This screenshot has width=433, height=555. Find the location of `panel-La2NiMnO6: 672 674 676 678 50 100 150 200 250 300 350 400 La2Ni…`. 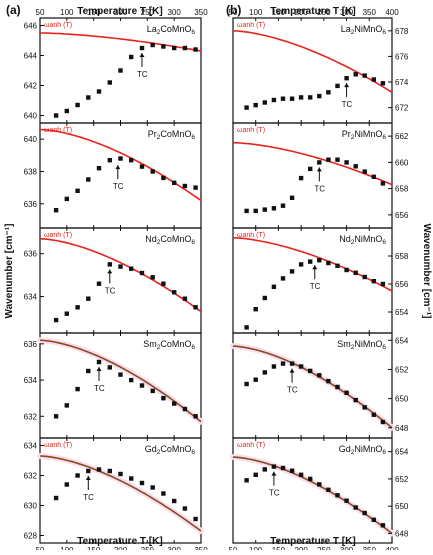

panel-La2NiMnO6: 672 674 676 678 50 100 150 200 250 300 350 400 La2Ni… is located at coordinates (319, 66).